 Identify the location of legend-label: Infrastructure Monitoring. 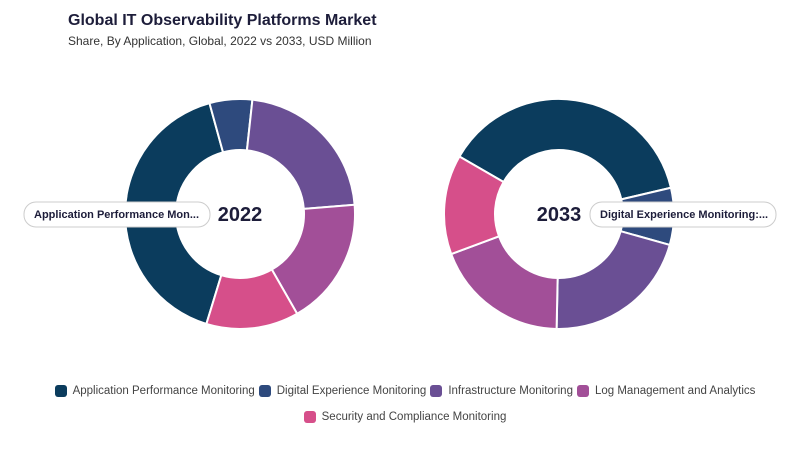
(510, 391).